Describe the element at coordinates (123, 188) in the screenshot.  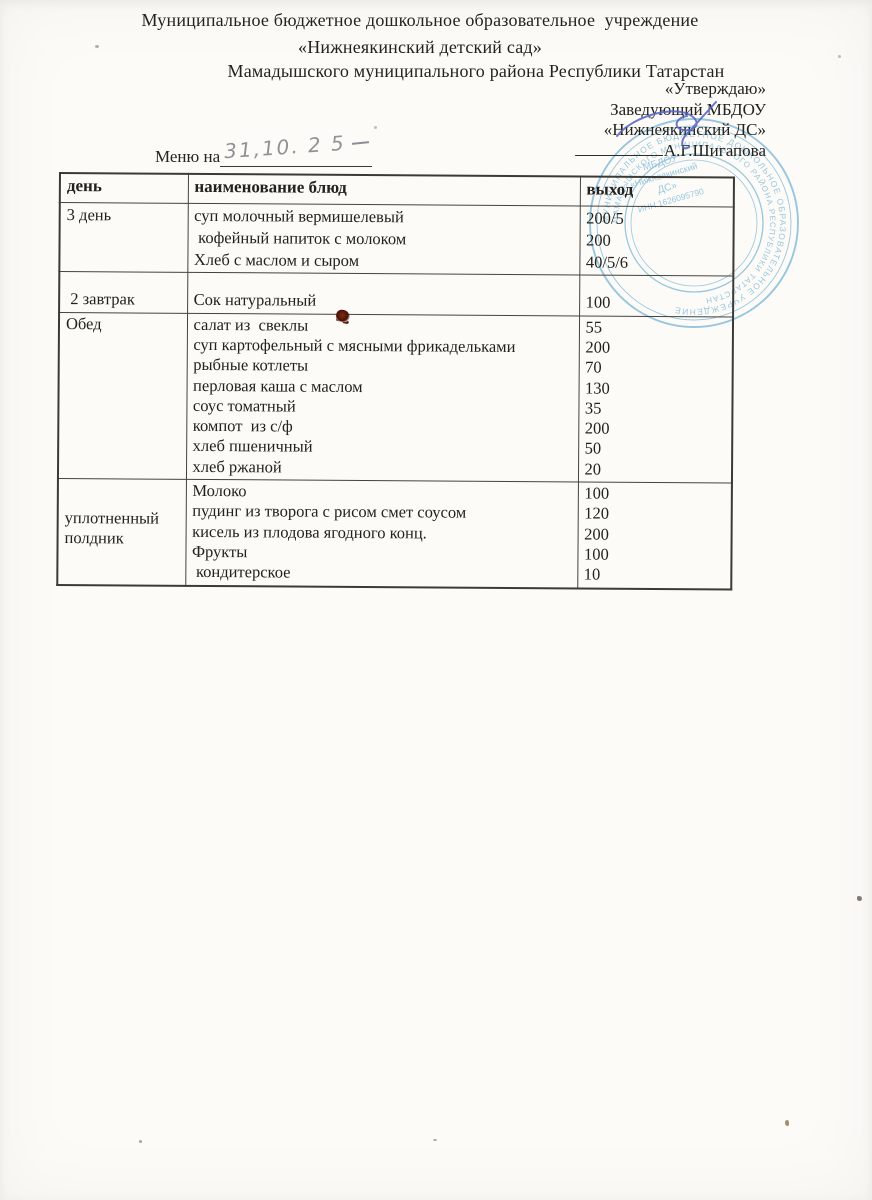
I see `col-header-day: день` at that location.